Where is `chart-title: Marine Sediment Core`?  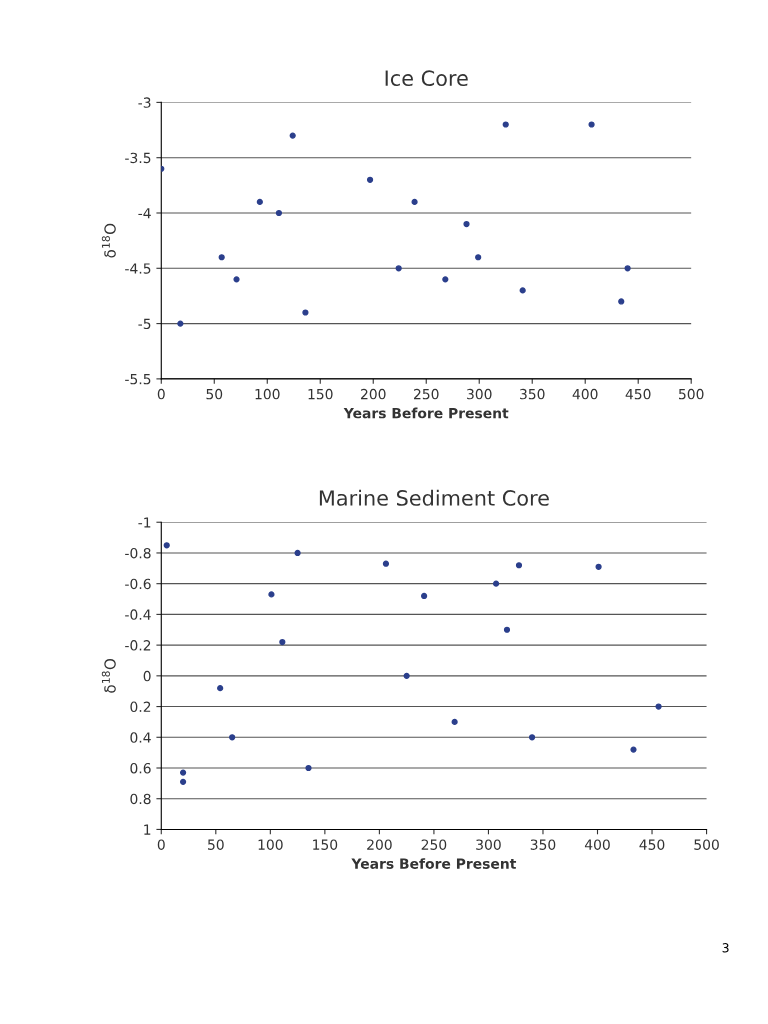
chart-title: Marine Sediment Core is located at coordinates (434, 497).